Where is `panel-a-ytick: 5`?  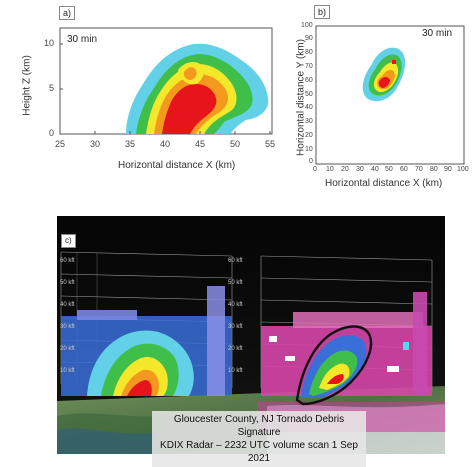
panel-a-ytick: 5 is located at coordinates (52, 88).